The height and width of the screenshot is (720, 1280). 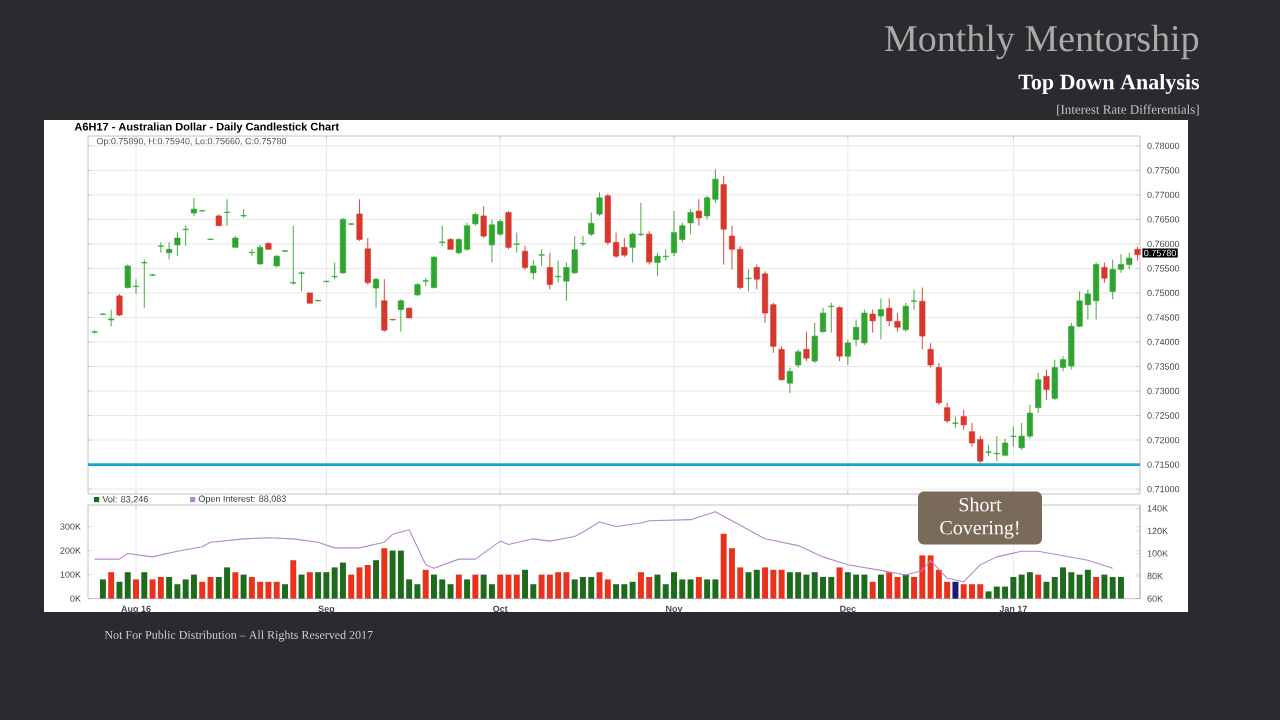 What do you see at coordinates (604, 547) in the screenshot?
I see `line-series` at bounding box center [604, 547].